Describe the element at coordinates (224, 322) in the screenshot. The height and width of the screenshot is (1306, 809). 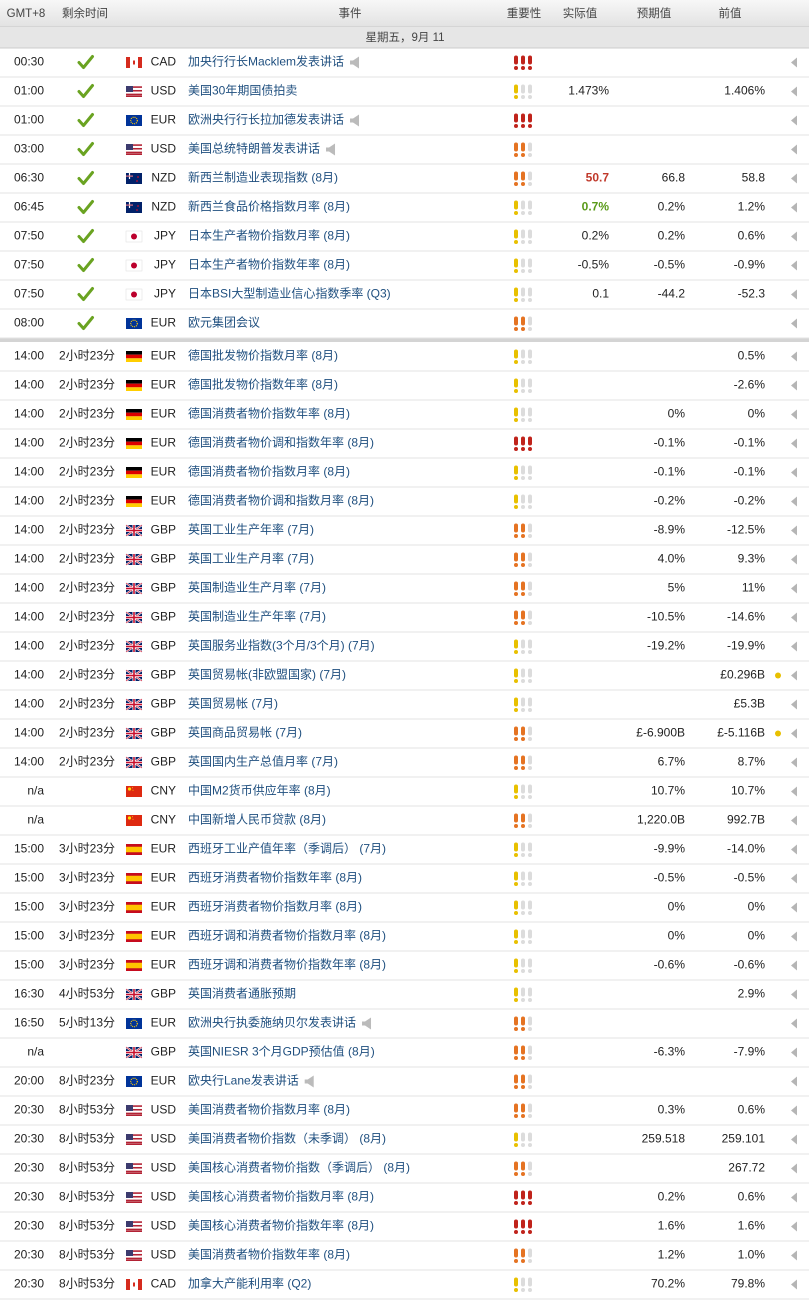
I see `event: 欧元集团会议` at that location.